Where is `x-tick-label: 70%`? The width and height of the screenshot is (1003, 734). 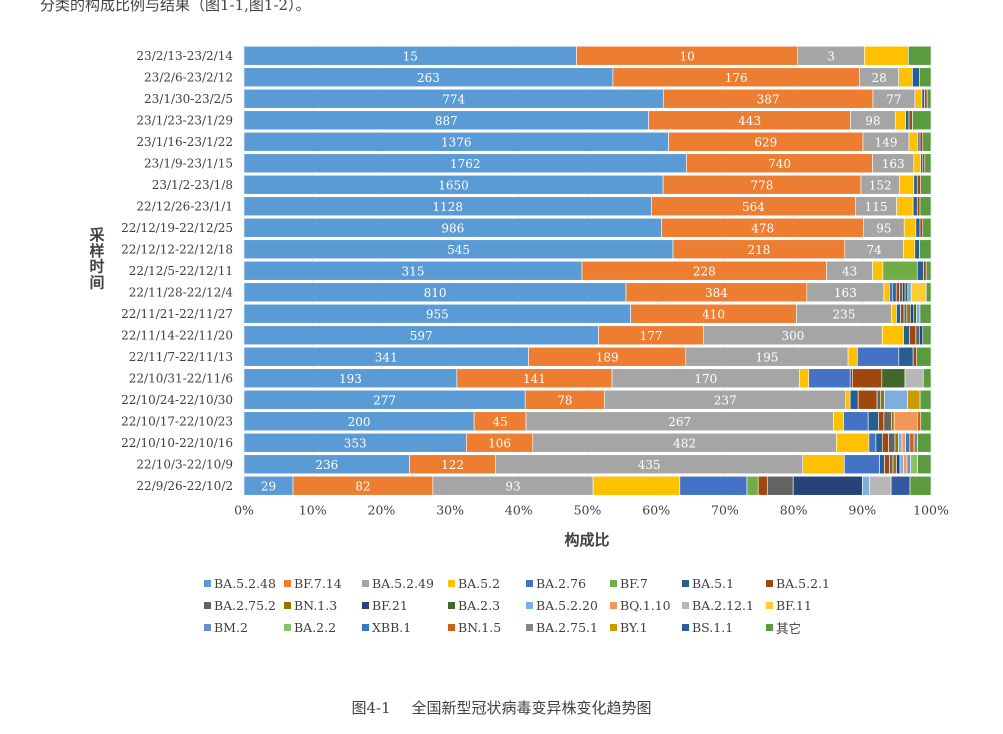
x-tick-label: 70% is located at coordinates (725, 510).